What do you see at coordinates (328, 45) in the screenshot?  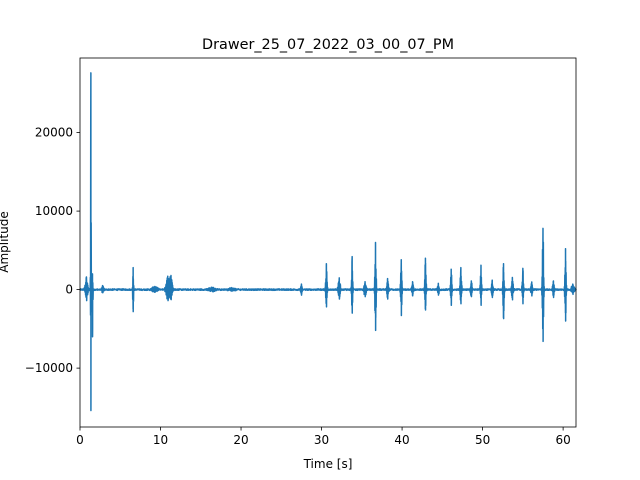 I see `chart-title: Drawer_25_07_2022_03_00_07_PM` at bounding box center [328, 45].